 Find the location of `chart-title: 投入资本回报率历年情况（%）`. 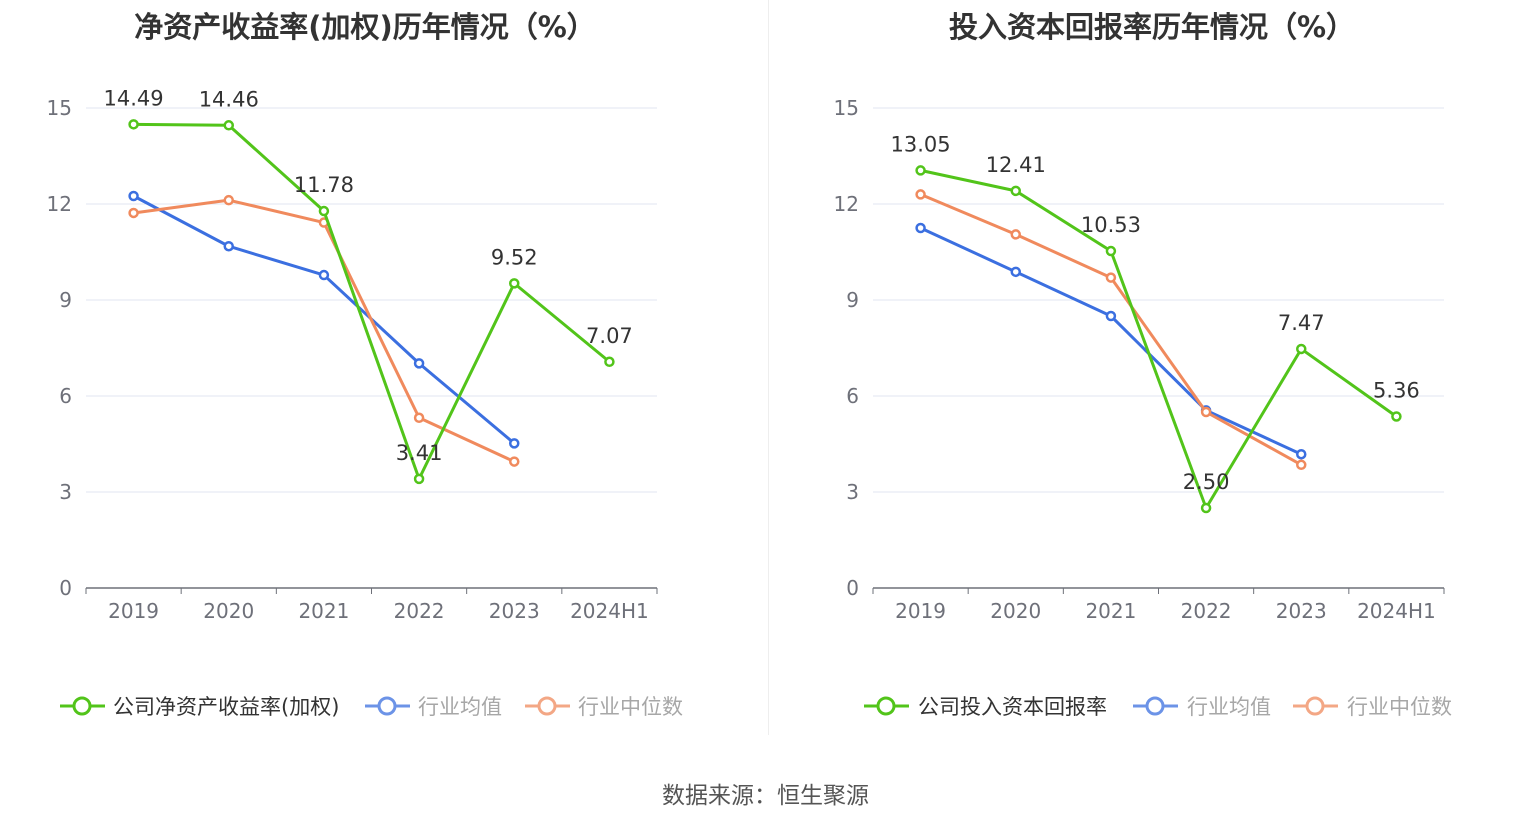

chart-title: 投入资本回报率历年情况（%） is located at coordinates (1152, 27).